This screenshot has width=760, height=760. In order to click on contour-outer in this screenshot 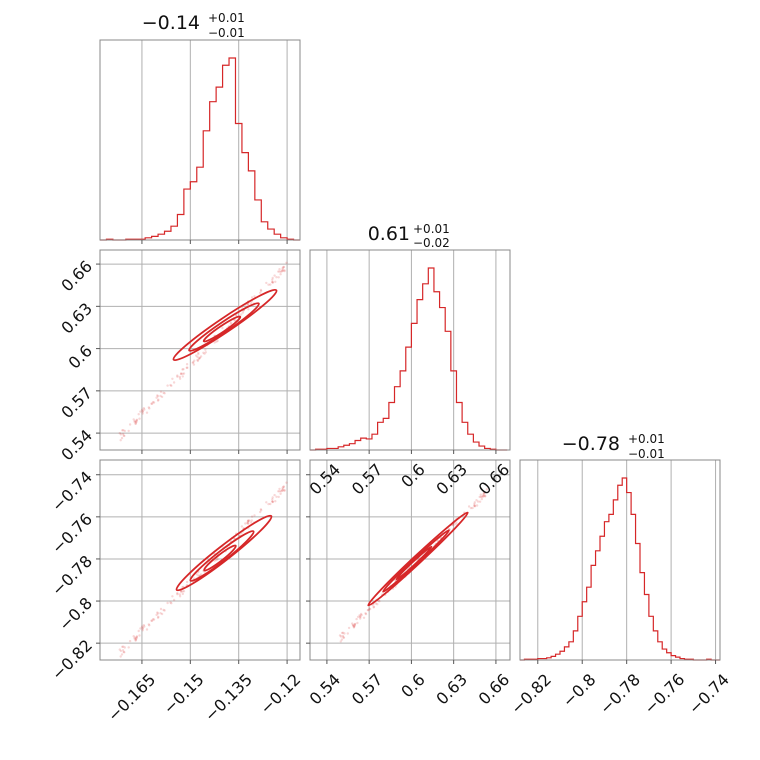, I will do `click(418, 559)`.